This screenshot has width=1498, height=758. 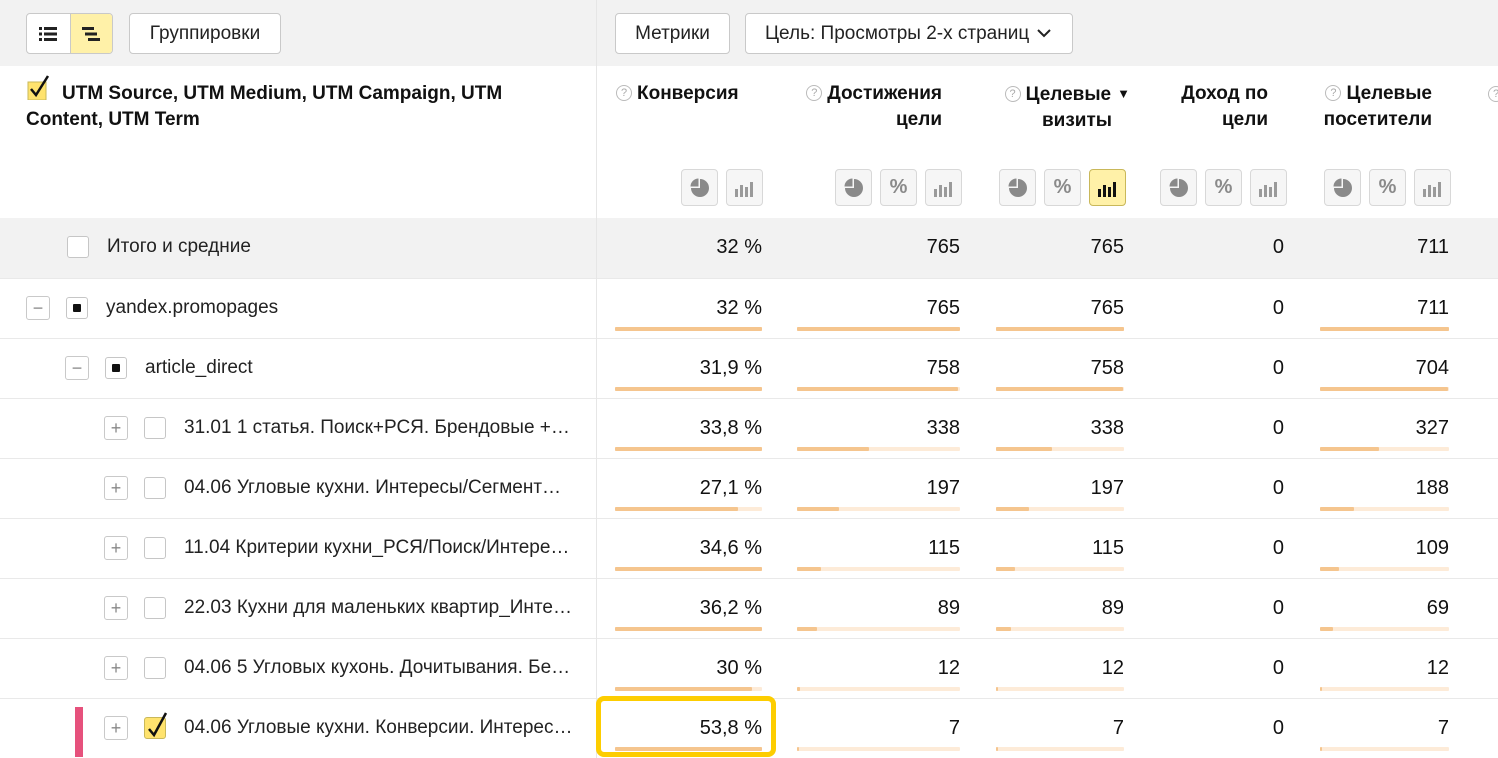 What do you see at coordinates (199, 367) in the screenshot?
I see `row-label: article_direct` at bounding box center [199, 367].